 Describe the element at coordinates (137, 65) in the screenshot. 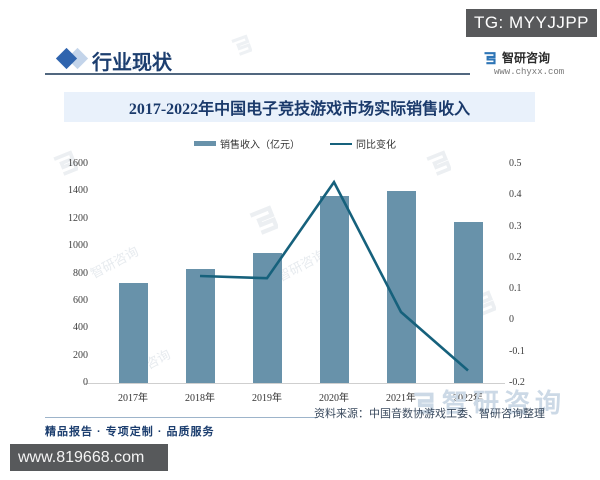

I see `header-watermark-text: status` at that location.